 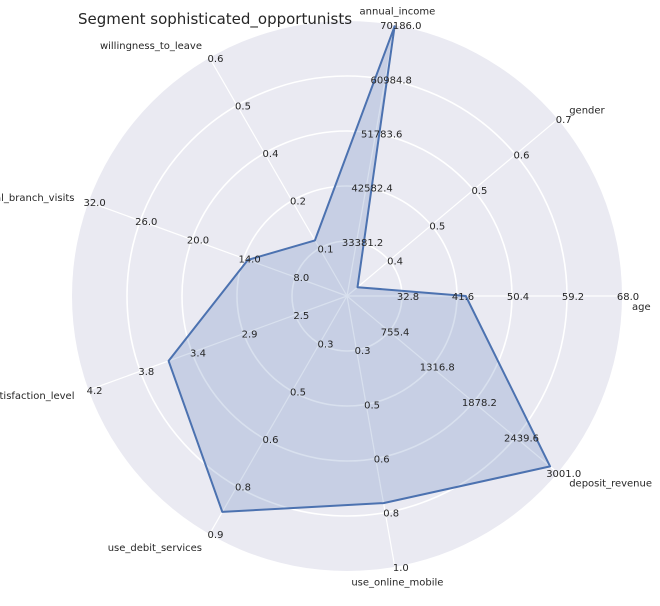 I want to click on tick-gender-4: 0.6, so click(x=522, y=156).